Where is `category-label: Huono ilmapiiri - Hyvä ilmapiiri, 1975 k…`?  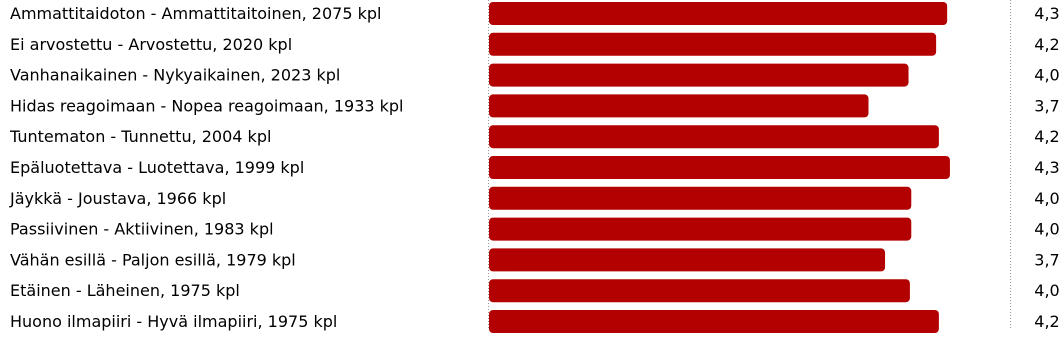 category-label: Huono ilmapiiri - Hyvä ilmapiiri, 1975 k… is located at coordinates (173, 321).